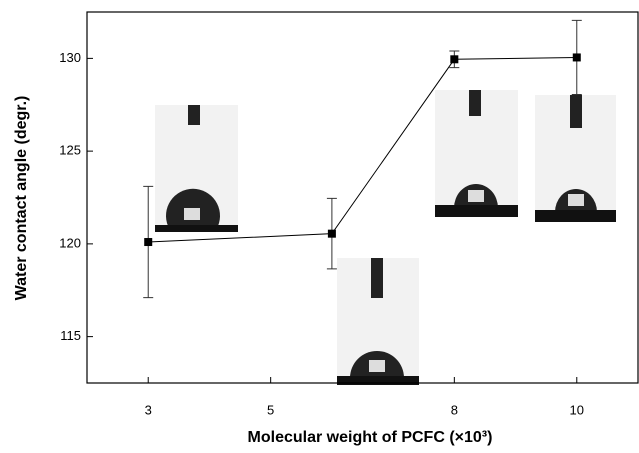  I want to click on x-tick-label: 8, so click(454, 409).